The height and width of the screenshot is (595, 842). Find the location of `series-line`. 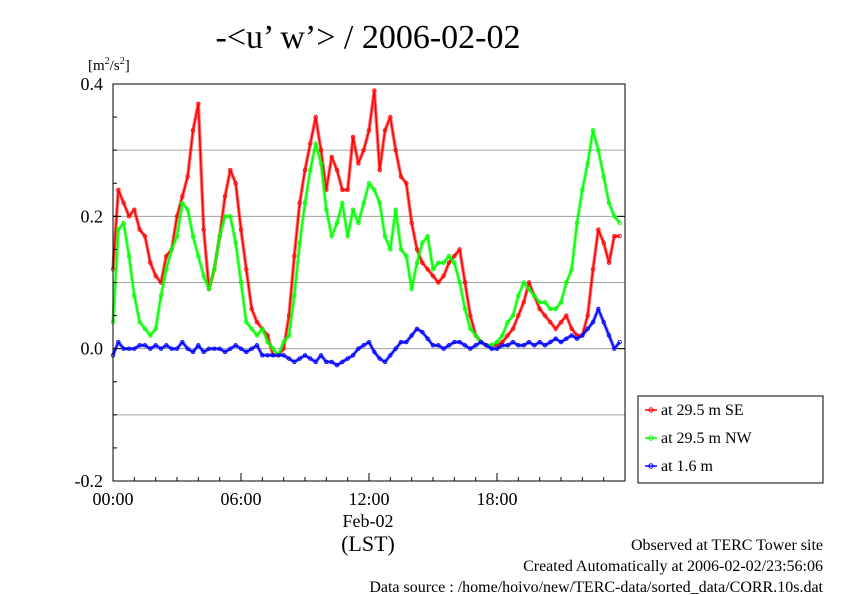

series-line is located at coordinates (366, 337).